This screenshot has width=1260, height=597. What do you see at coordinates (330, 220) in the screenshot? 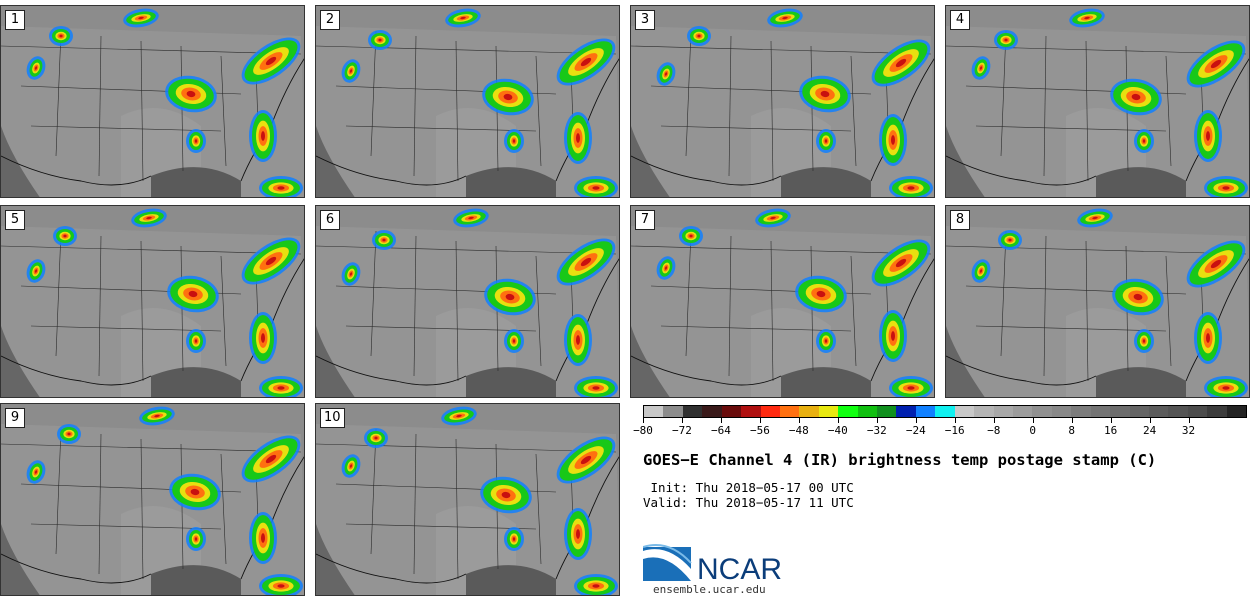
I see `panel-number: 6` at bounding box center [330, 220].